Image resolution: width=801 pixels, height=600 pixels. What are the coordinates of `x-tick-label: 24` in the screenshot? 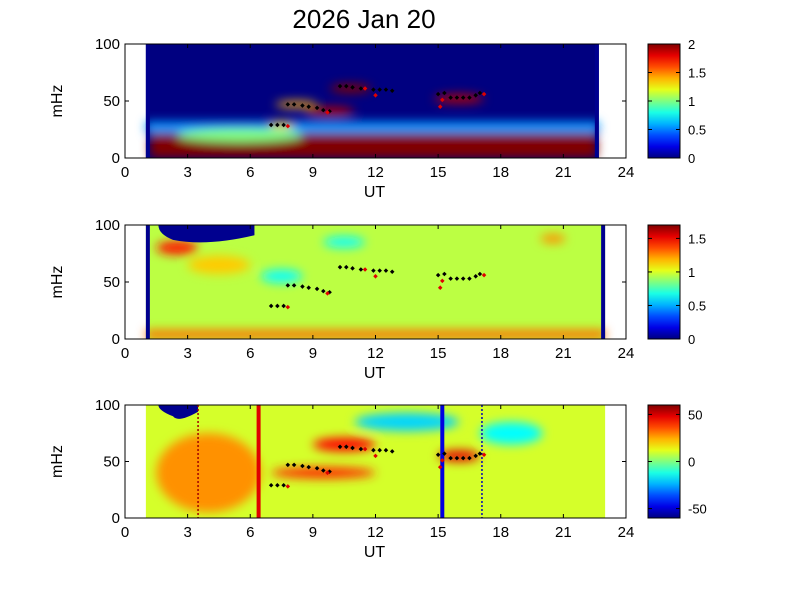 It's located at (626, 353).